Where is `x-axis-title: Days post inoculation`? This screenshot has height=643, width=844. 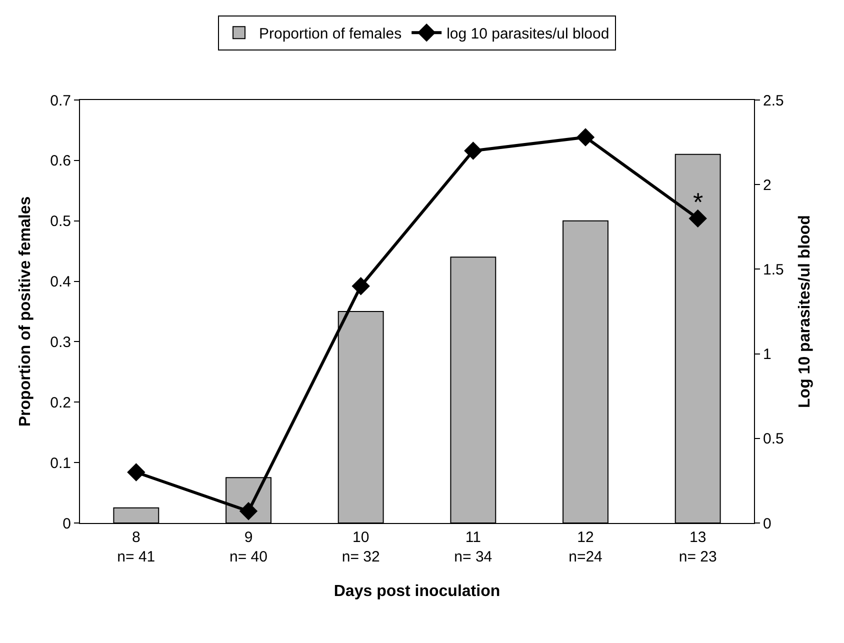 x-axis-title: Days post inoculation is located at coordinates (417, 591).